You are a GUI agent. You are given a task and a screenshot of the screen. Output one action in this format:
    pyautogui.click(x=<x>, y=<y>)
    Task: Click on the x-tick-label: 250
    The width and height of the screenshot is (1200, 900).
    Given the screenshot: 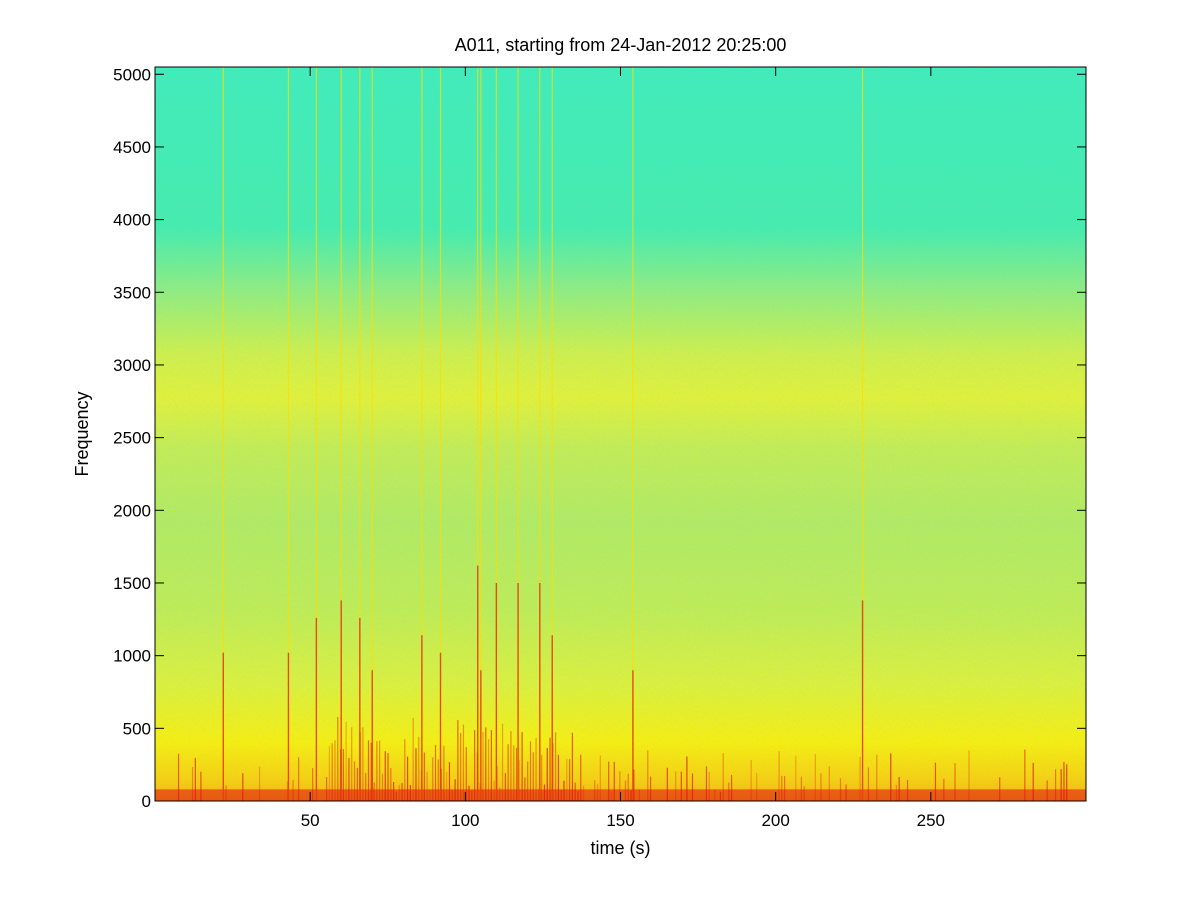 What is the action you would take?
    pyautogui.click(x=931, y=820)
    